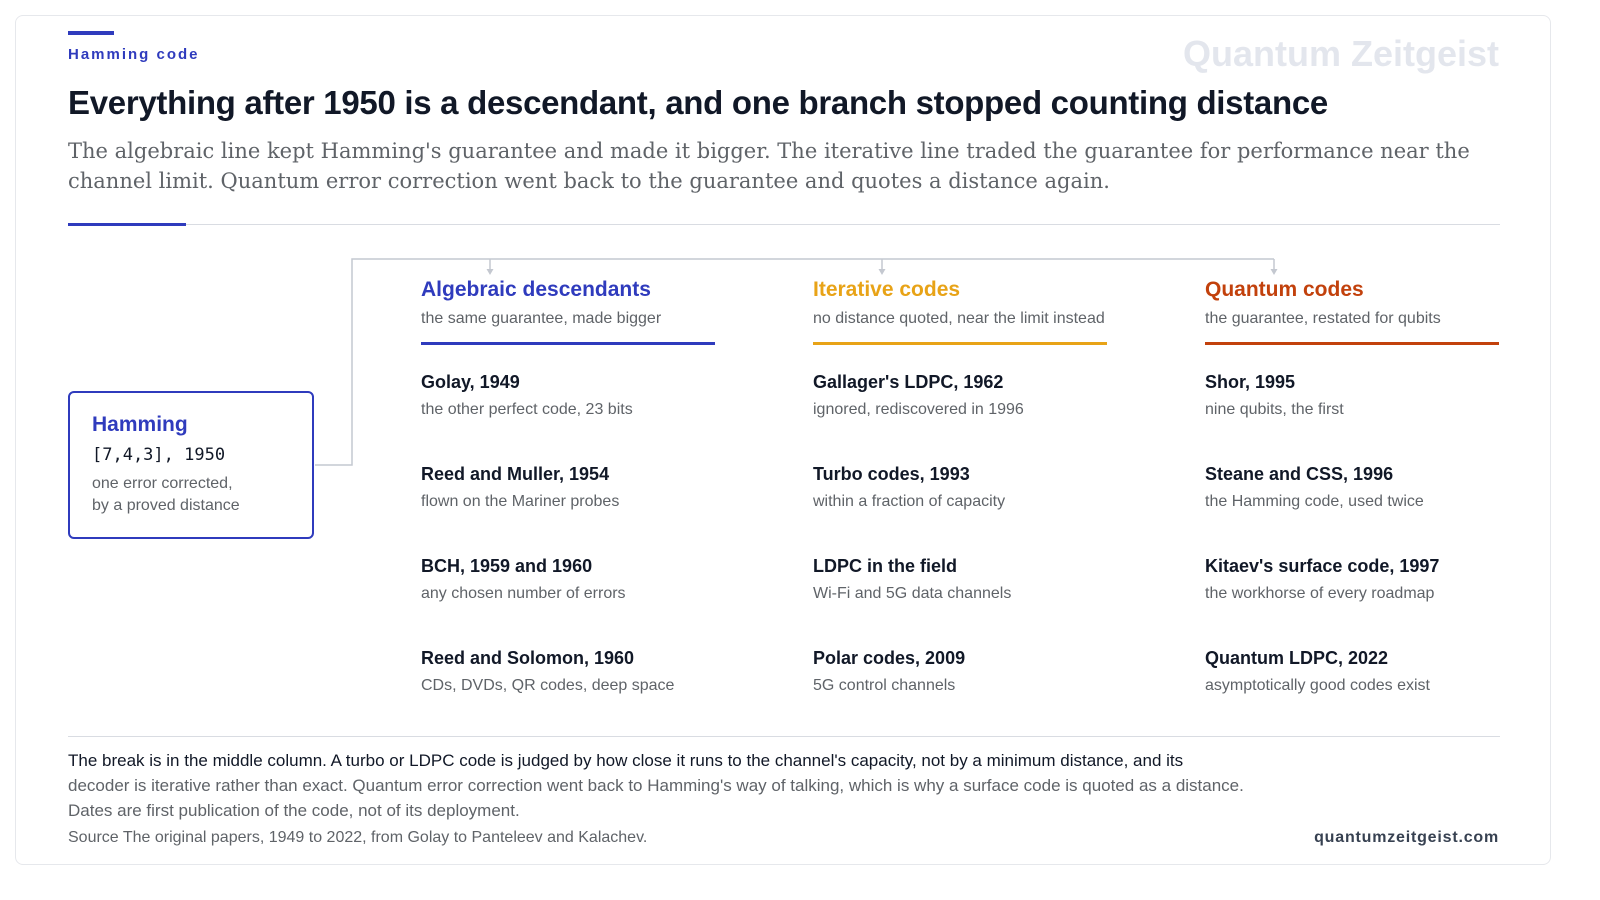 The width and height of the screenshot is (1600, 900). Describe the element at coordinates (134, 54) in the screenshot. I see `kicker-label: Hamming code` at that location.